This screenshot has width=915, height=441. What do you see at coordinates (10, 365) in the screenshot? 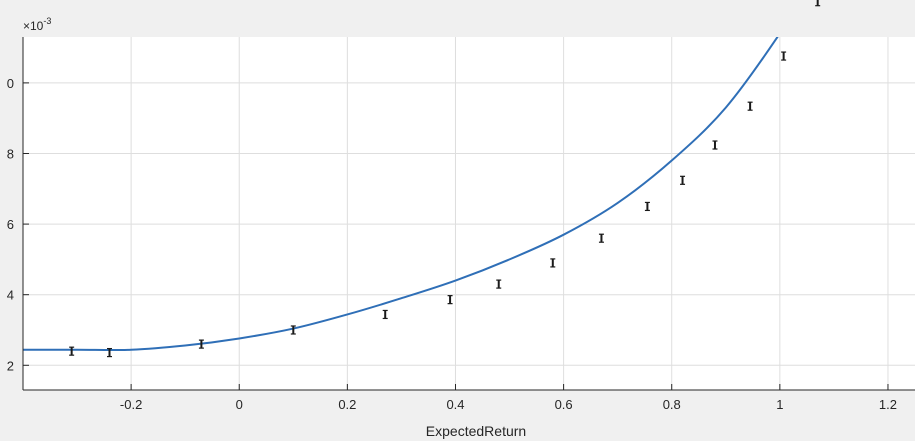
I see `y-tick-label: 2` at bounding box center [10, 365].